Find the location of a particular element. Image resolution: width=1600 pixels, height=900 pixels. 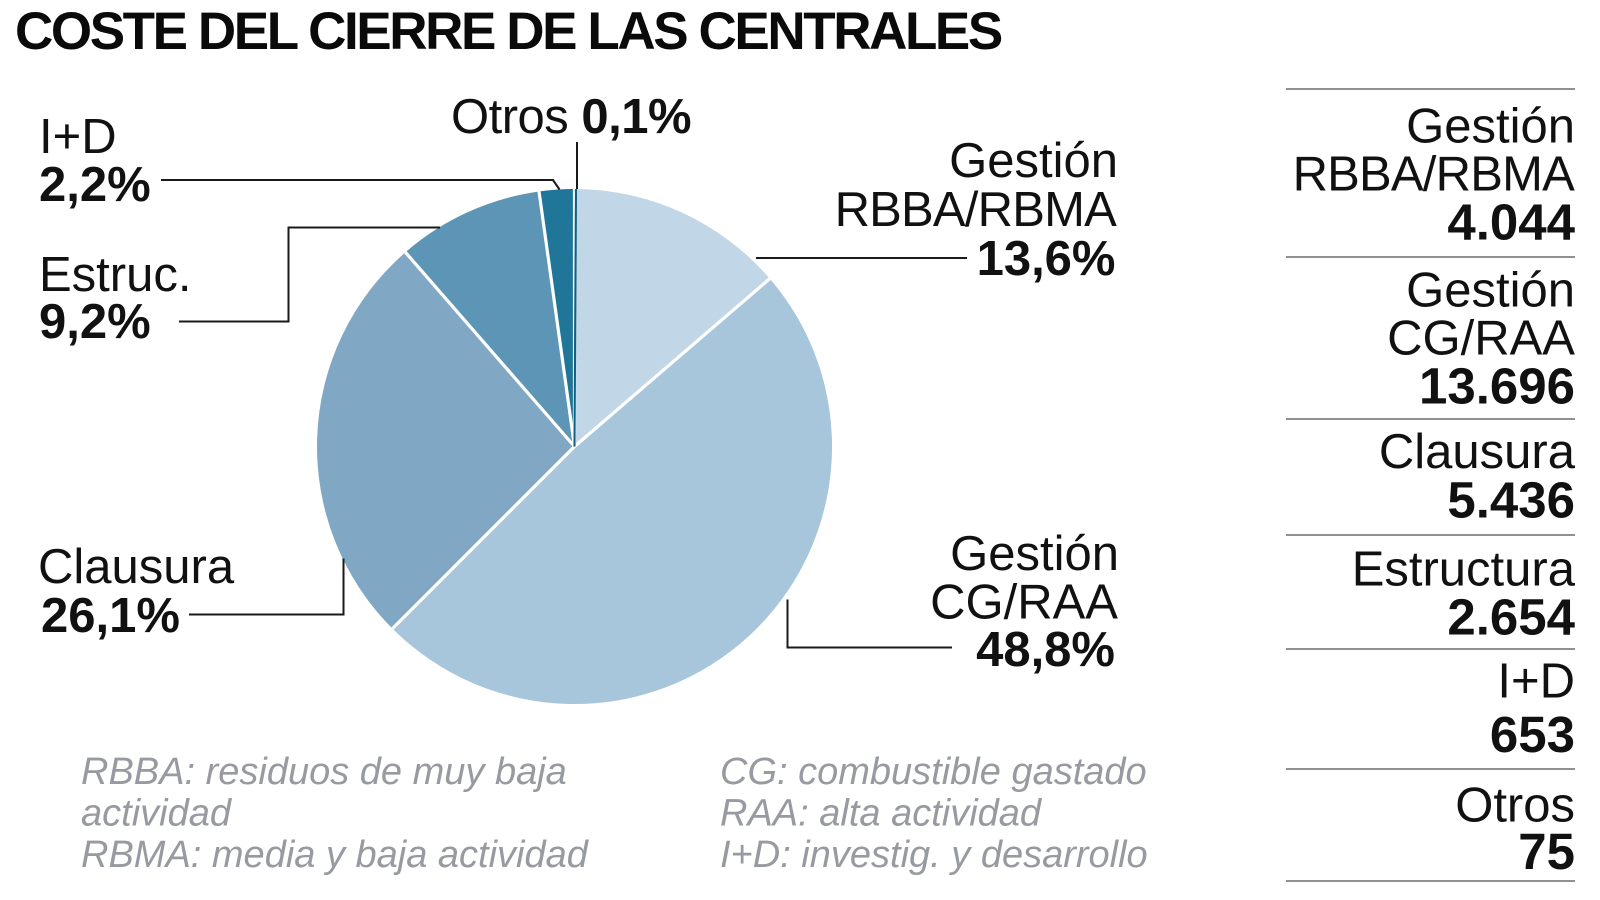

svg-text: 26,1% is located at coordinates (110, 616).